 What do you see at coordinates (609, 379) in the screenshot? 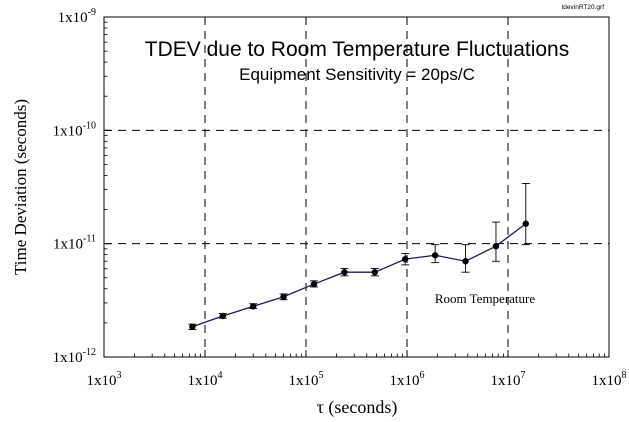
I see `x-tick-label: 1x10⁸` at bounding box center [609, 379].